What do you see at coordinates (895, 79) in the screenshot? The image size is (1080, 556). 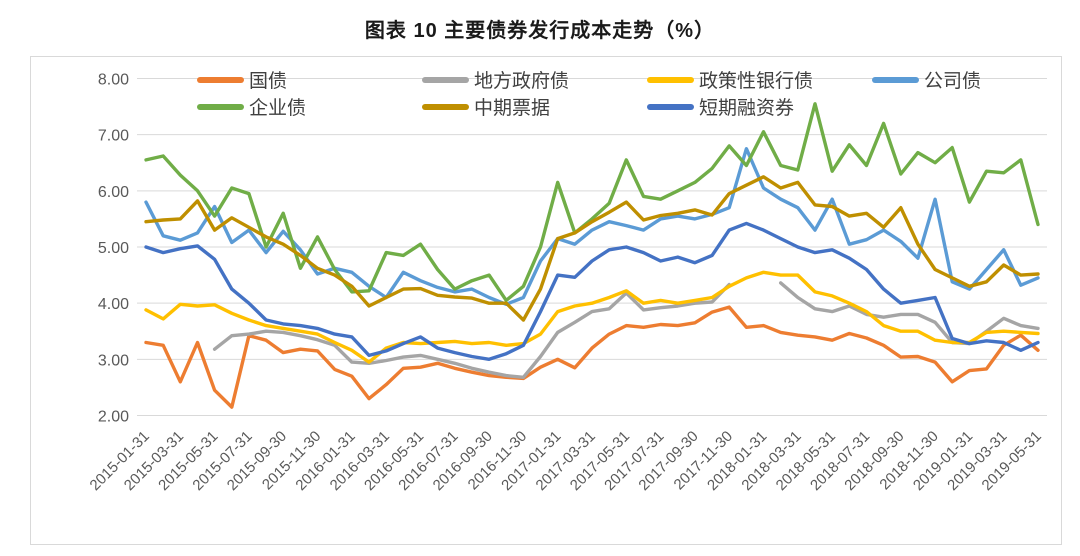 I see `legend-swatch-corporate-bond` at bounding box center [895, 79].